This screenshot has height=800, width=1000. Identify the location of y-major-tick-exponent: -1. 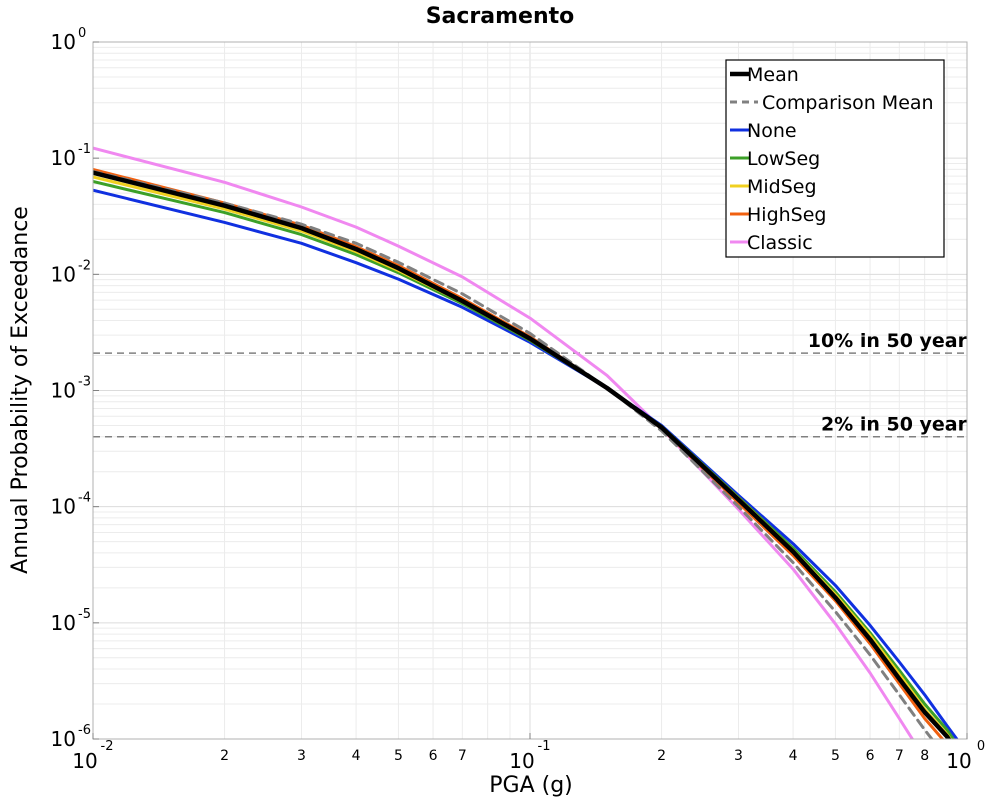
(84, 149).